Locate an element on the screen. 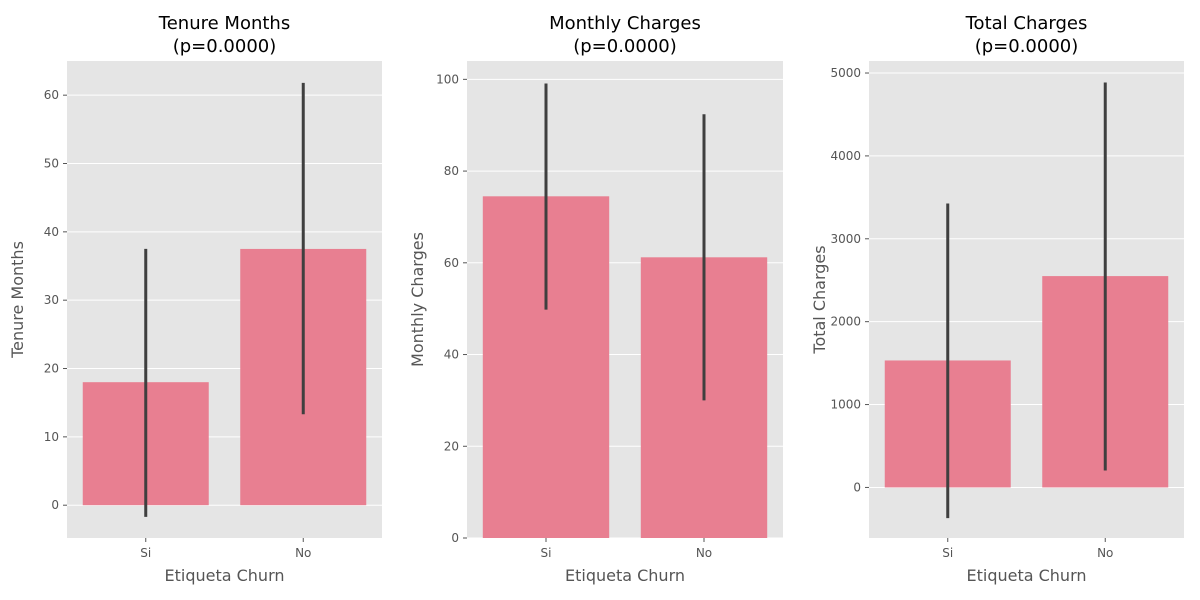 Image resolution: width=1200 pixels, height=600 pixels. y-tick-label: 4000 is located at coordinates (845, 156).